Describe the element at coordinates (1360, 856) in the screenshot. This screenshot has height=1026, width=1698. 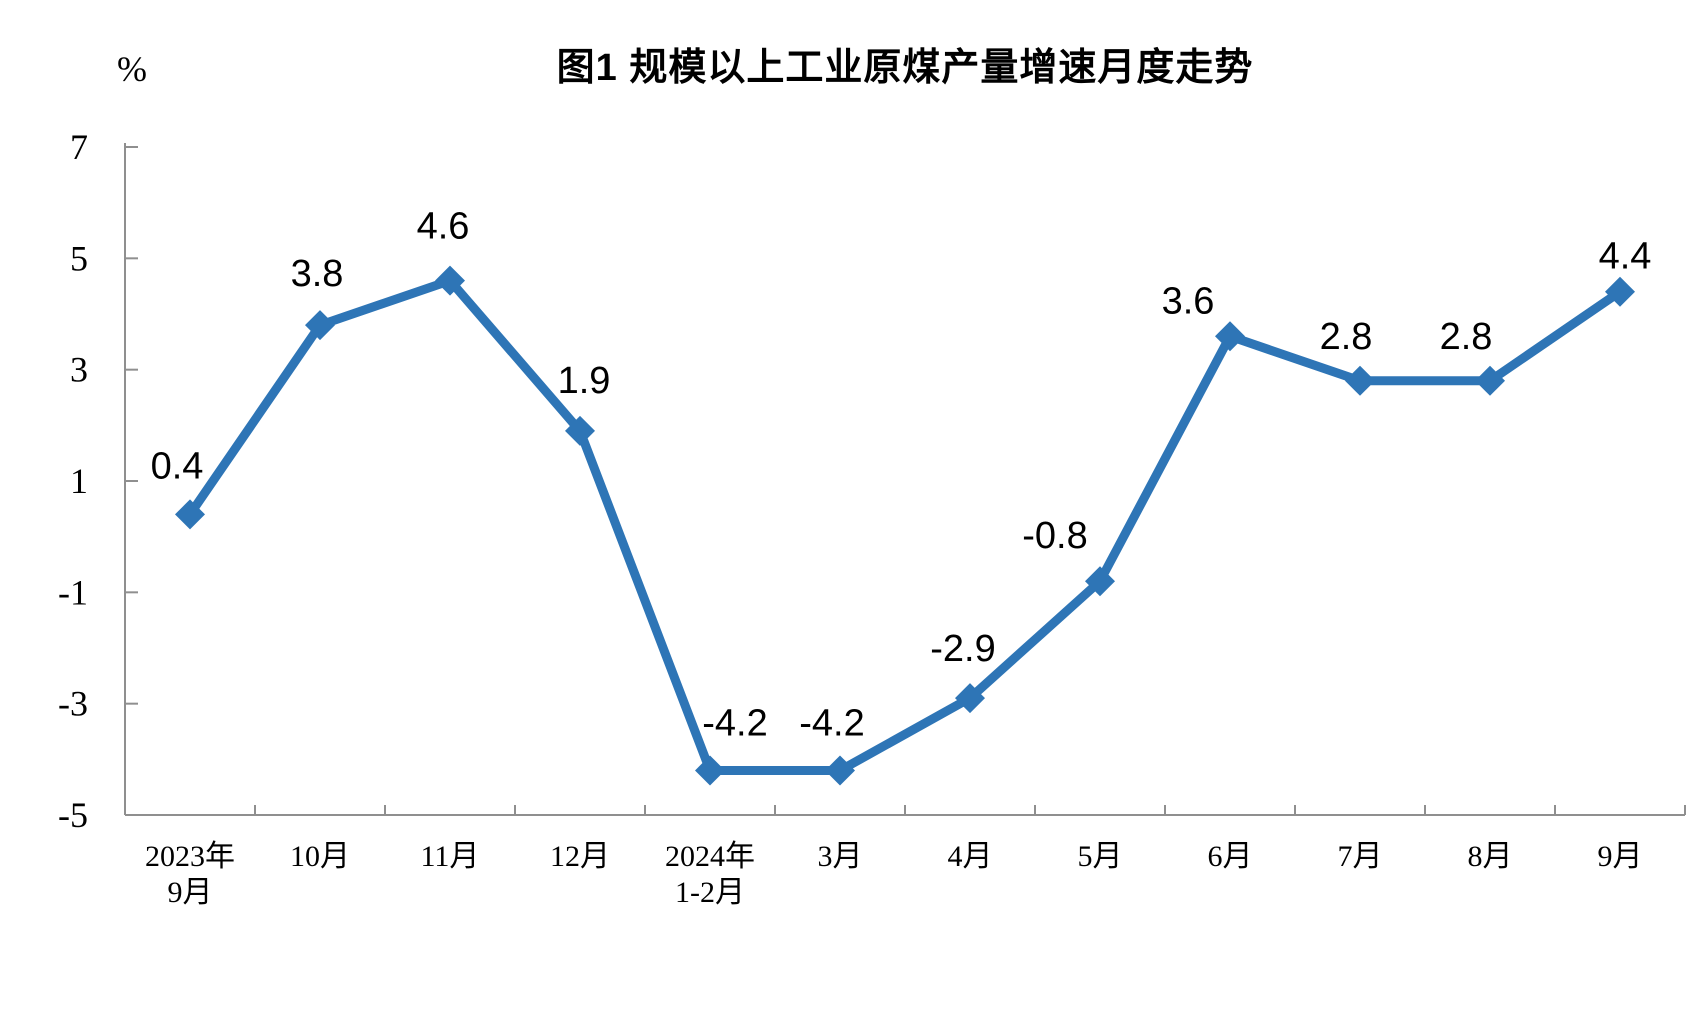
I see `x-tick-label: 7月` at that location.